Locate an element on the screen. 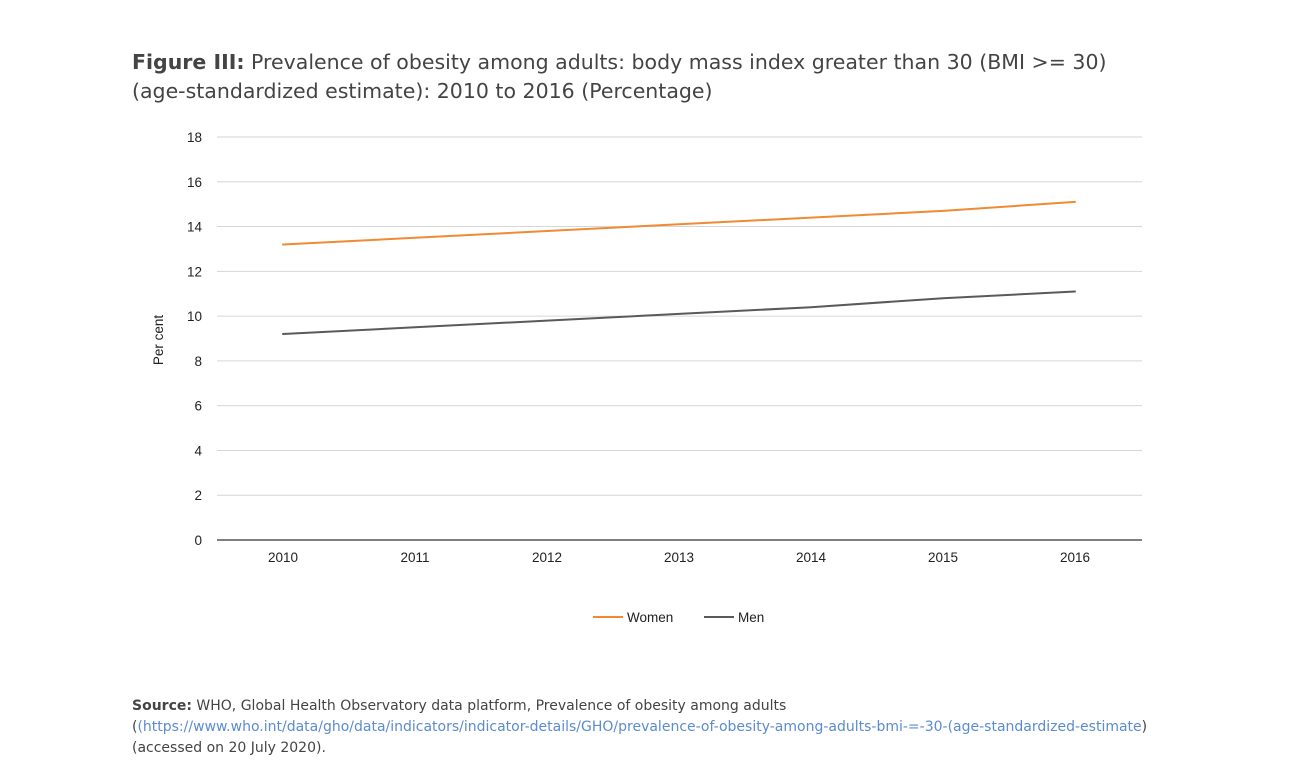 The width and height of the screenshot is (1295, 783). x-tick-label: 2015 is located at coordinates (943, 557).